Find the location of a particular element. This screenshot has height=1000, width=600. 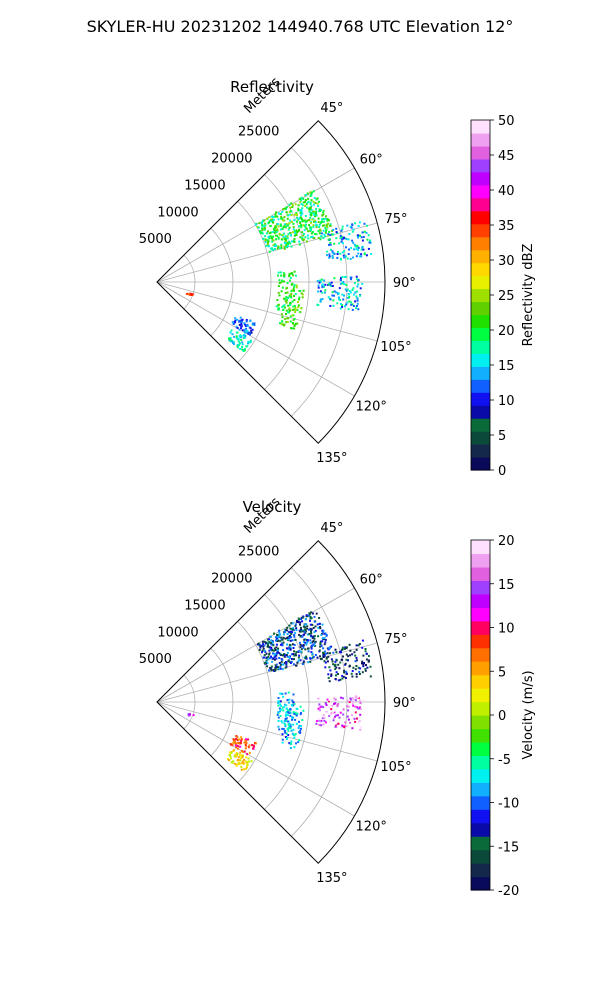

azimuth-tick-label: 90° is located at coordinates (404, 703).